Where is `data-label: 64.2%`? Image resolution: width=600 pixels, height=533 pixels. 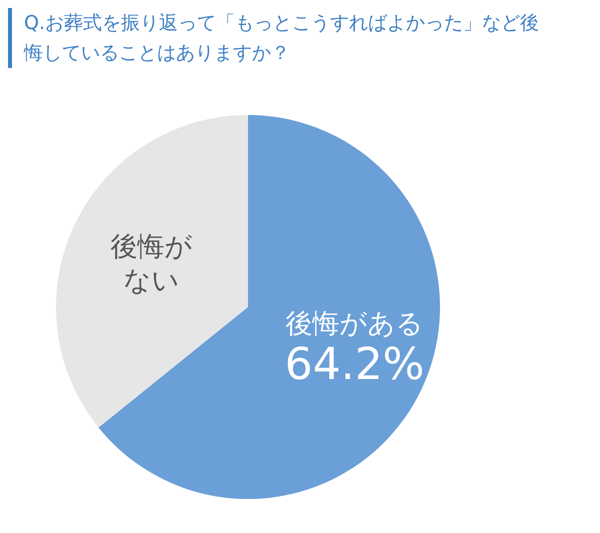
data-label: 64.2% is located at coordinates (354, 364).